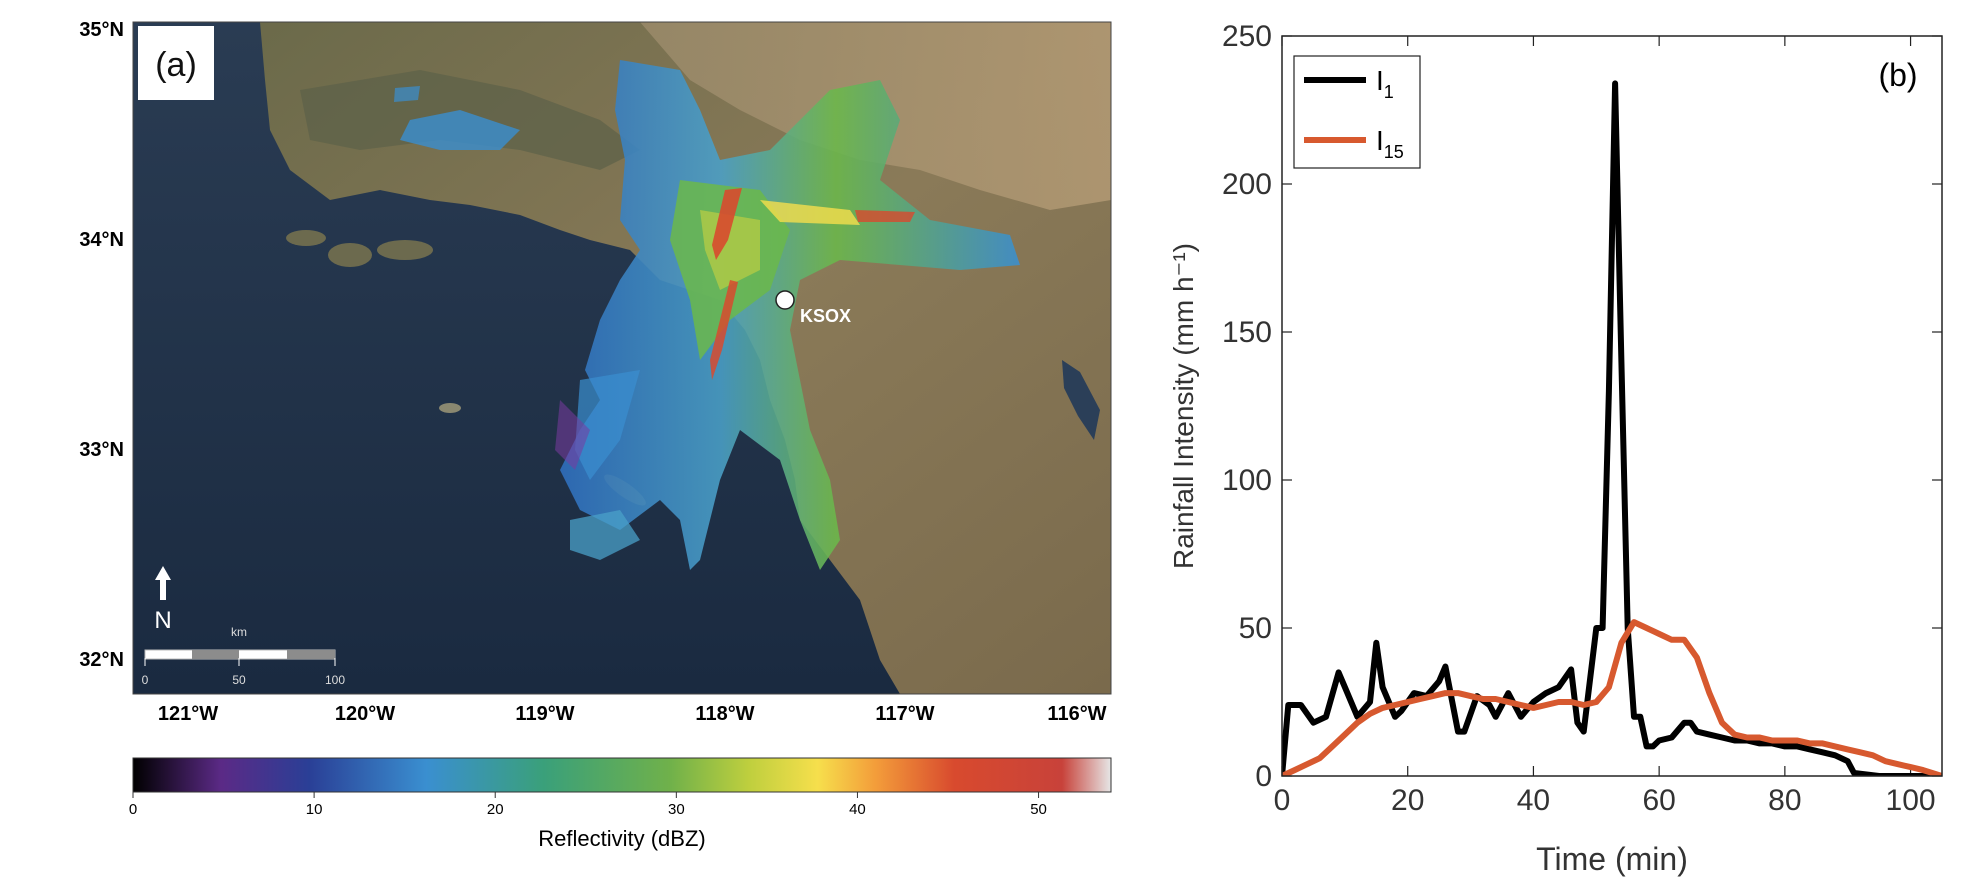 Image resolution: width=1988 pixels, height=896 pixels. Describe the element at coordinates (365, 714) in the screenshot. I see `lon-tick-label: 120°W` at that location.